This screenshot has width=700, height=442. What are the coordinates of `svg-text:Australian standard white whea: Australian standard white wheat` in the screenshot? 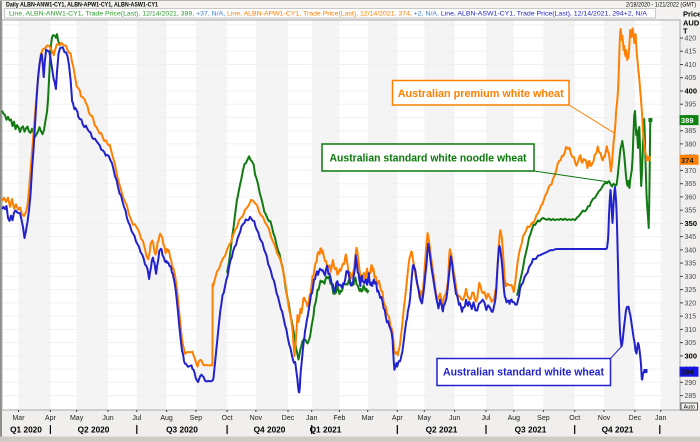 It's located at (523, 373).